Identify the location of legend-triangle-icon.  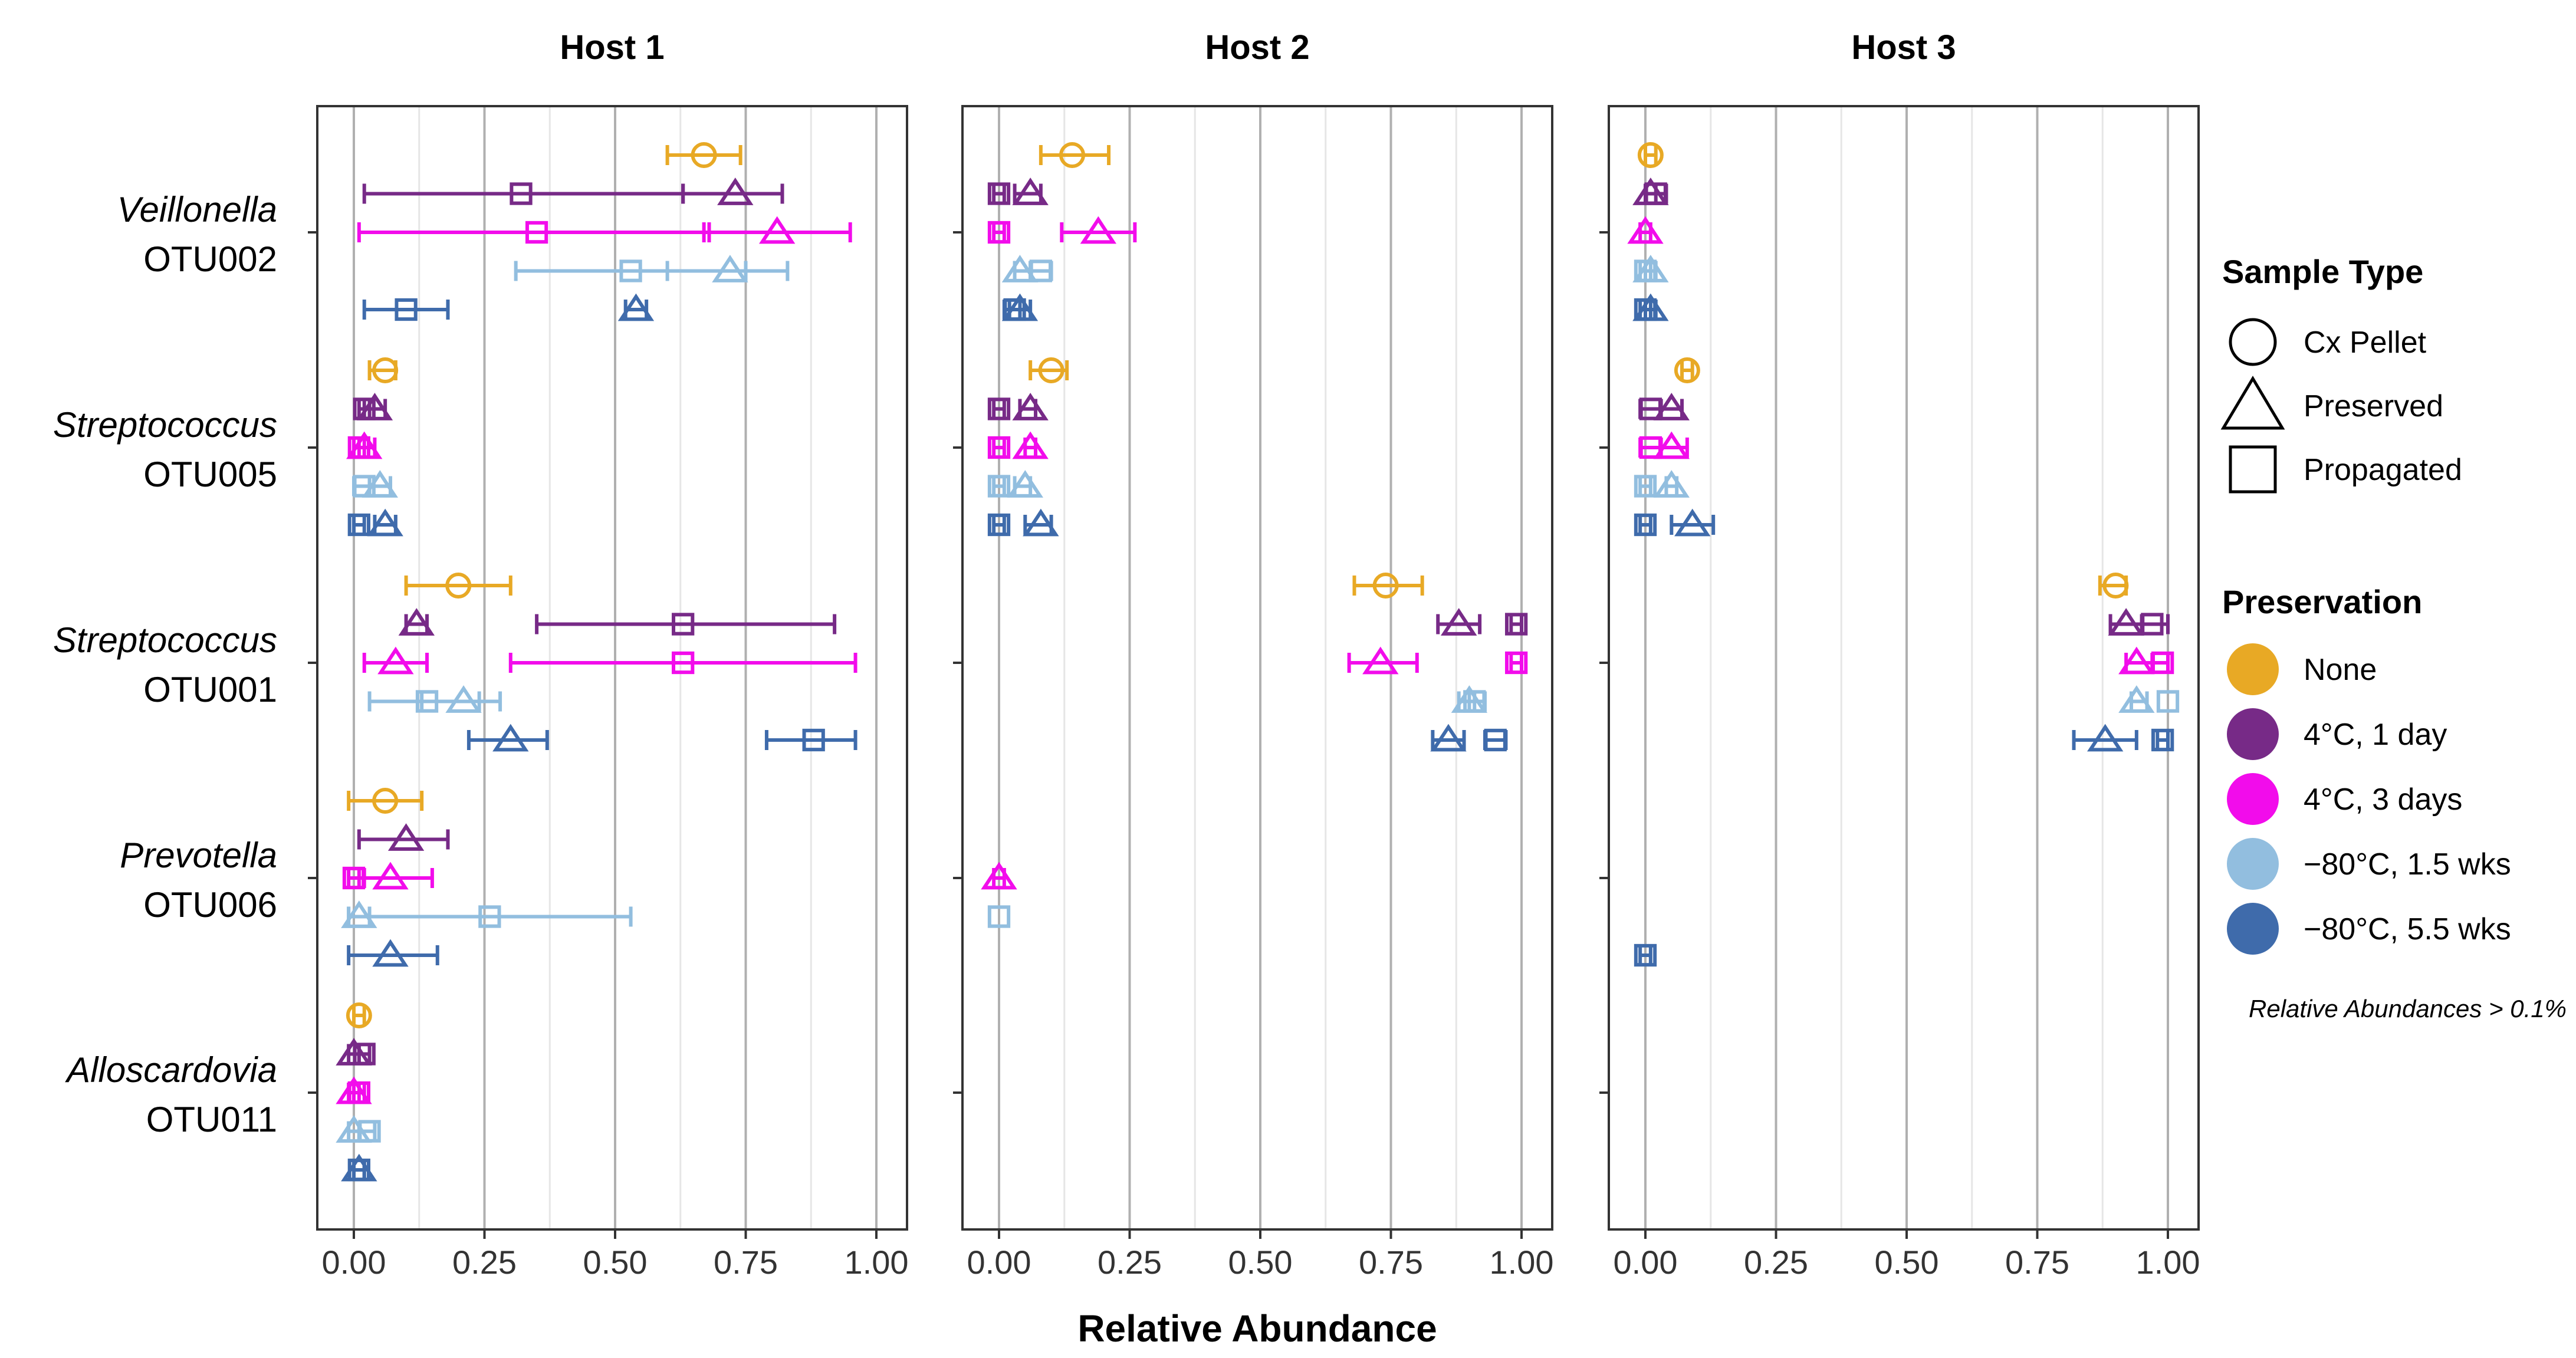
(2252, 403).